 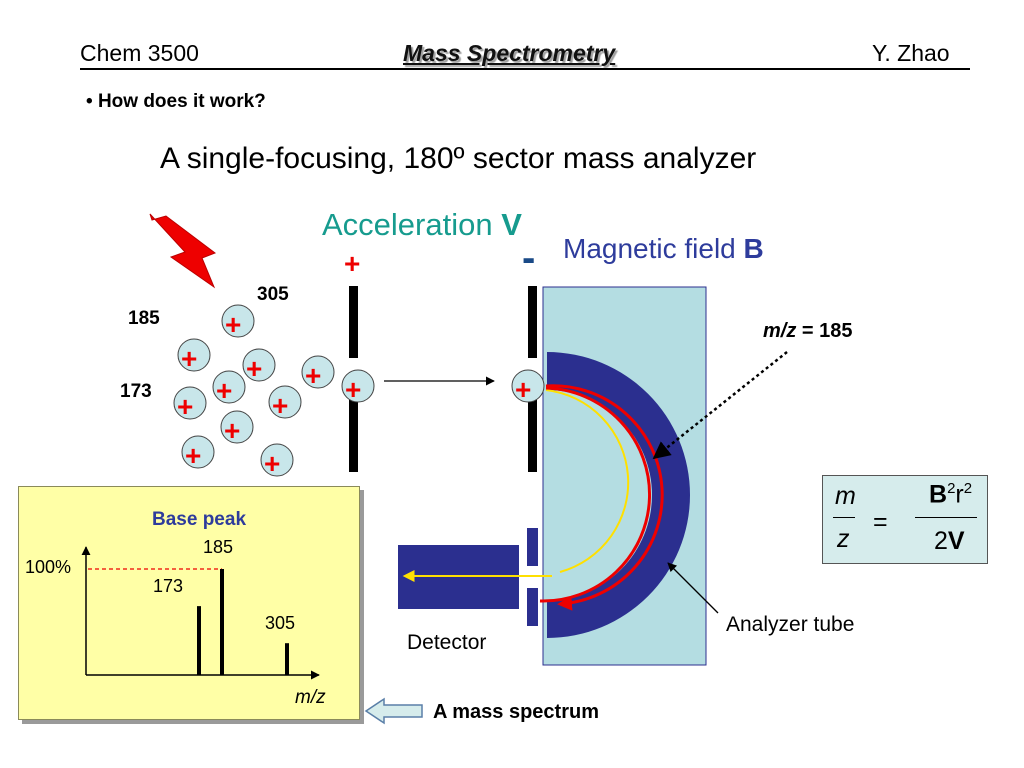 I want to click on bullet-text: How does it work?, so click(x=181, y=101).